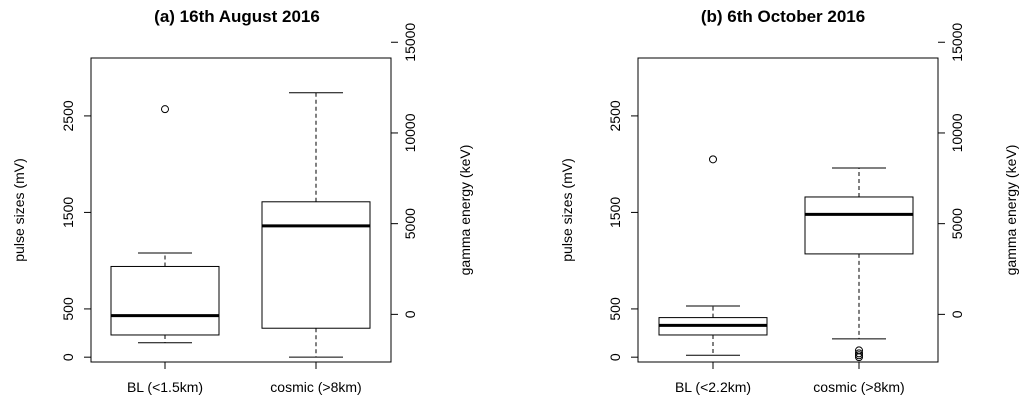 This screenshot has height=402, width=1019. I want to click on chart-title: (a) 16th August 2016, so click(237, 16).